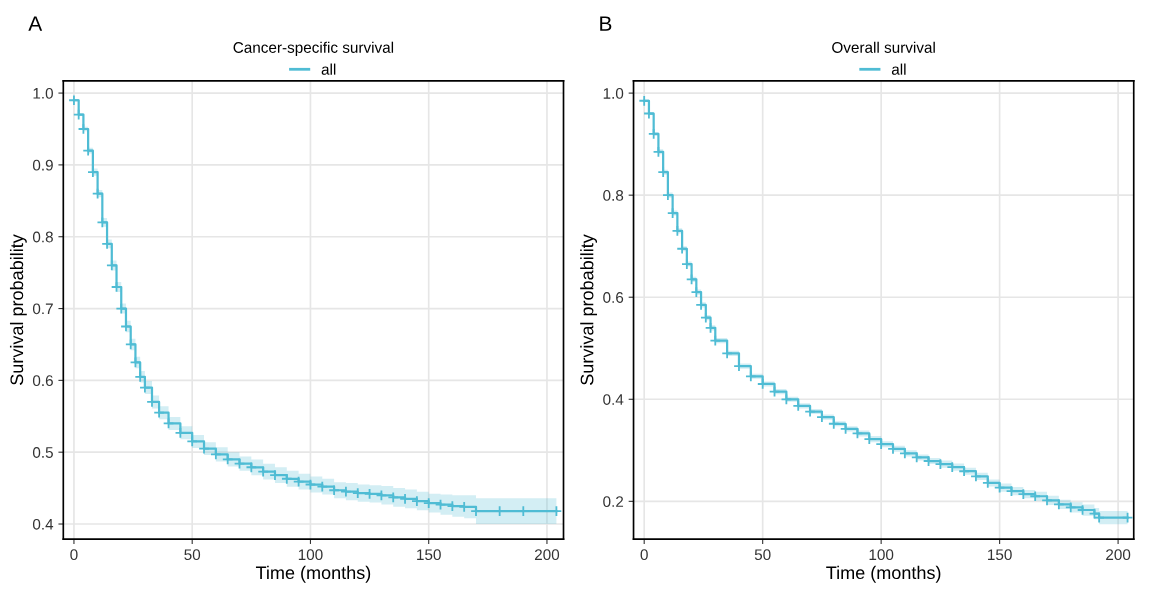  I want to click on legend-title: Overall survival, so click(883, 47).